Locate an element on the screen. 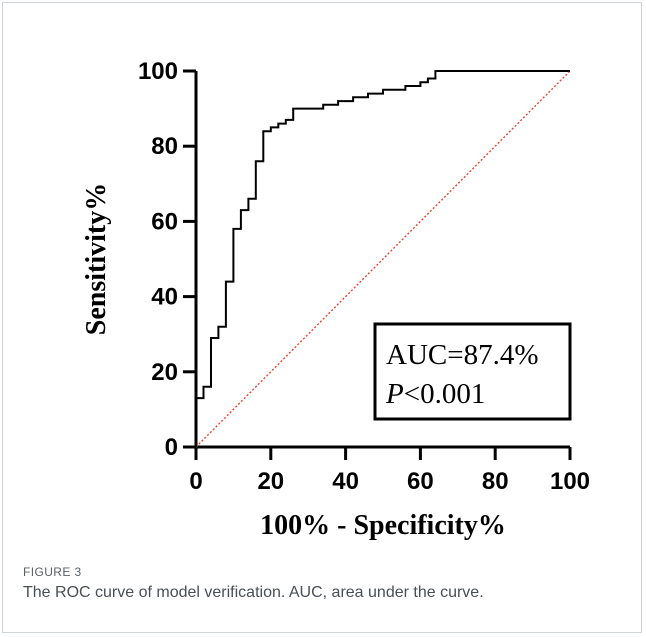 Image resolution: width=646 pixels, height=637 pixels. y-tick-label: 20 is located at coordinates (164, 372).